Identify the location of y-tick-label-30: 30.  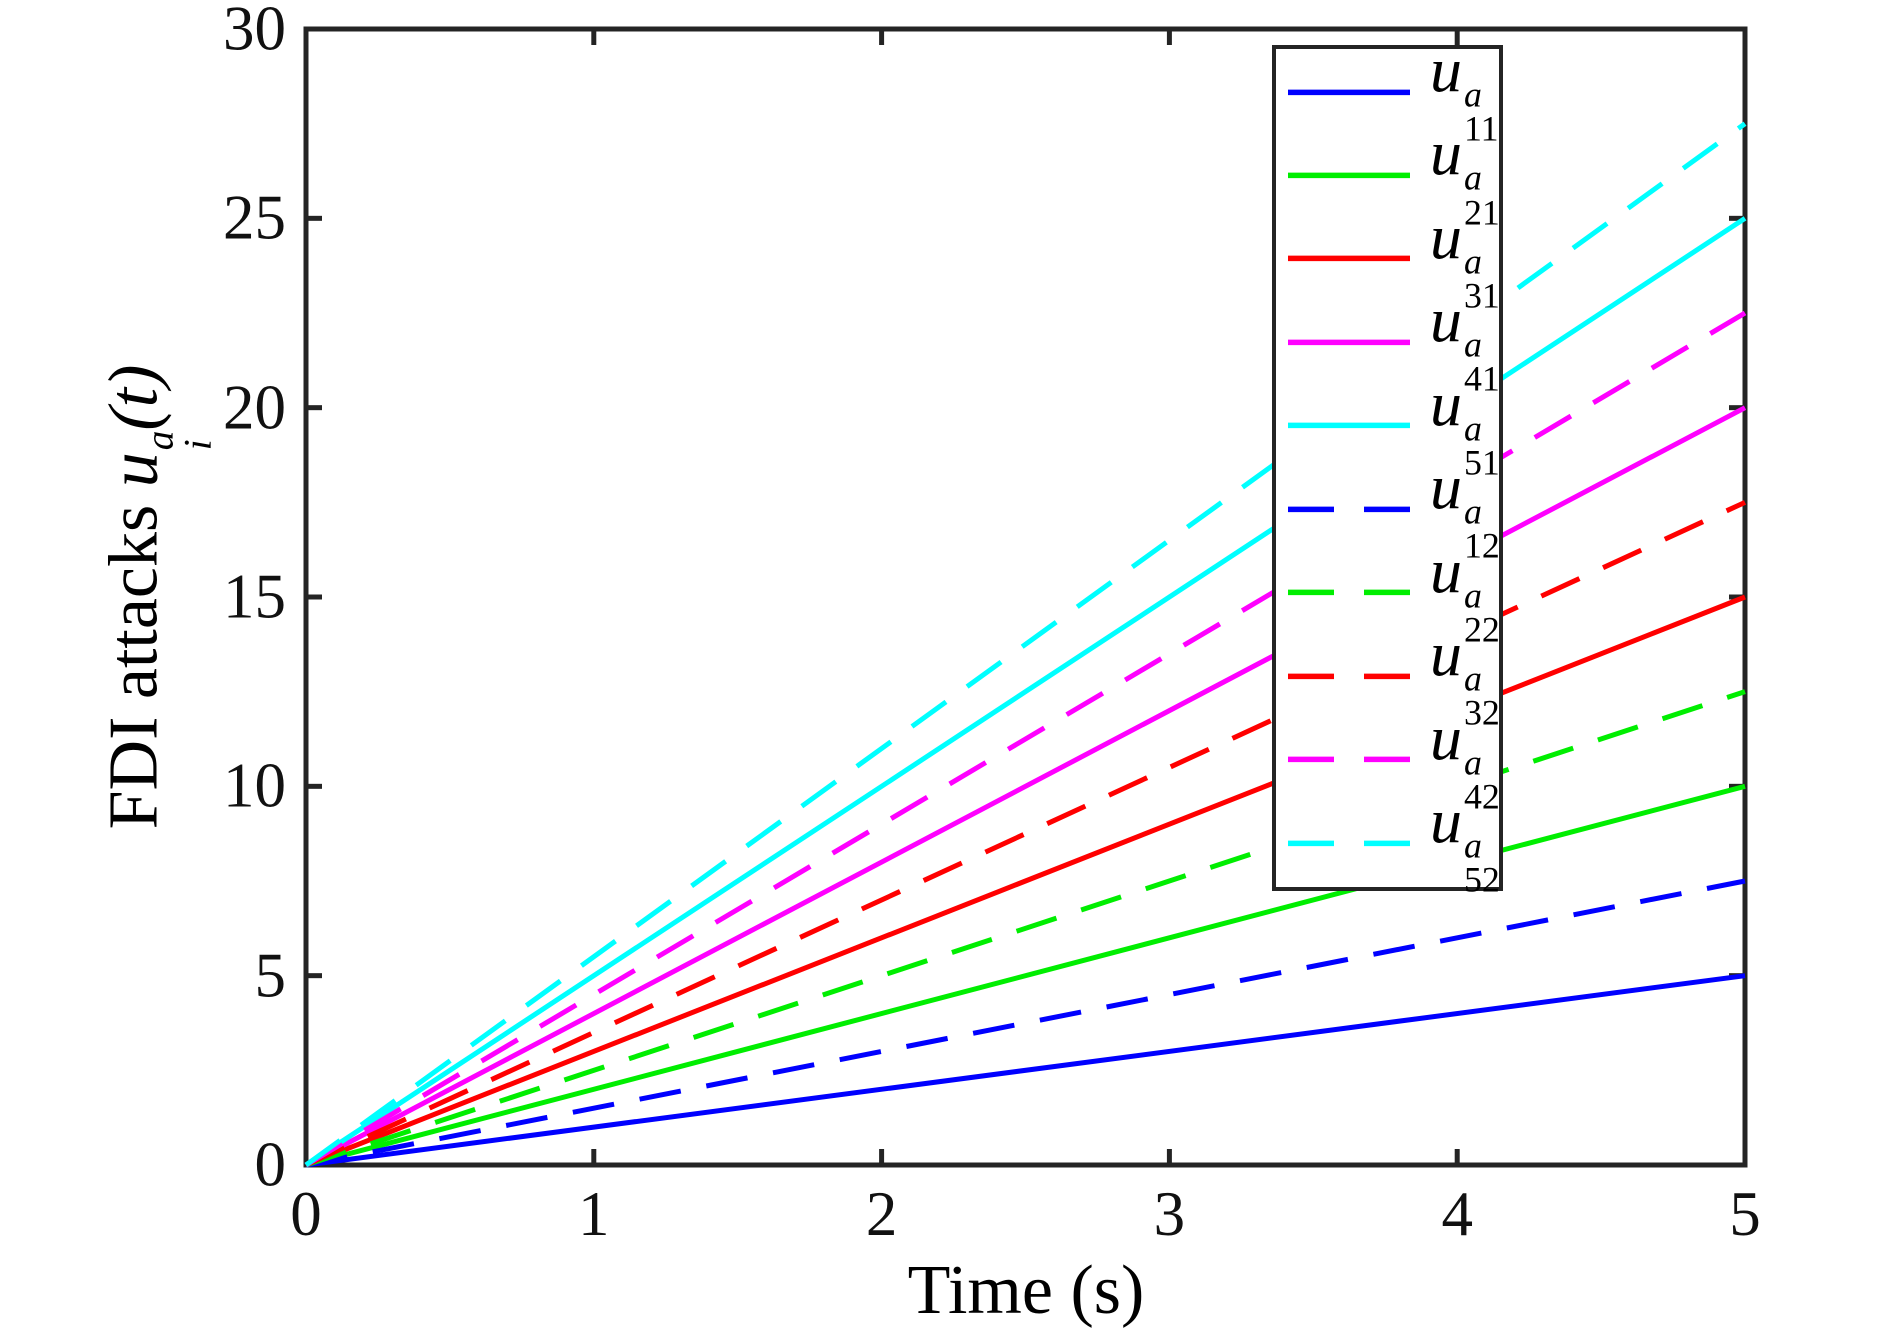
(254, 32).